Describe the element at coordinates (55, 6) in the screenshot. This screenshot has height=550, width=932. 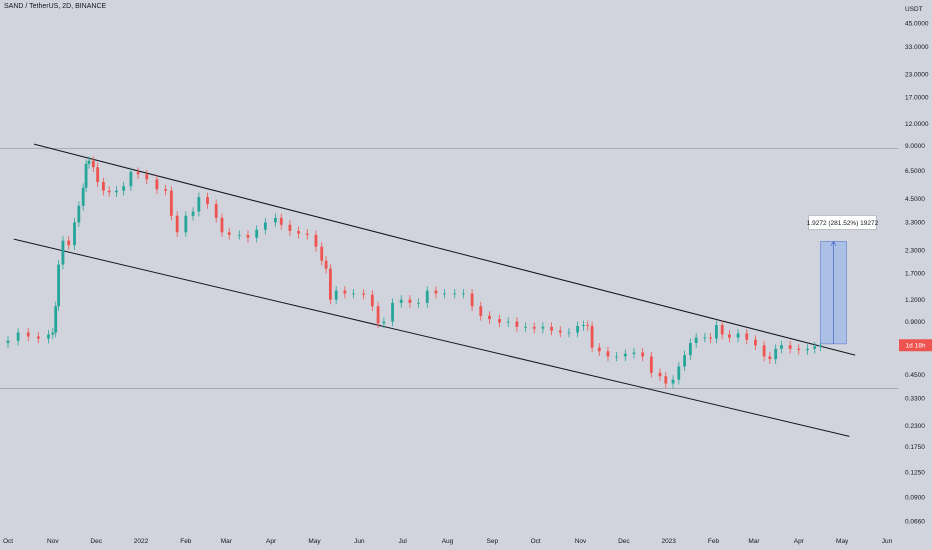
I see `chart-title: SAND / TetherUS, 2D, BINANCE` at that location.